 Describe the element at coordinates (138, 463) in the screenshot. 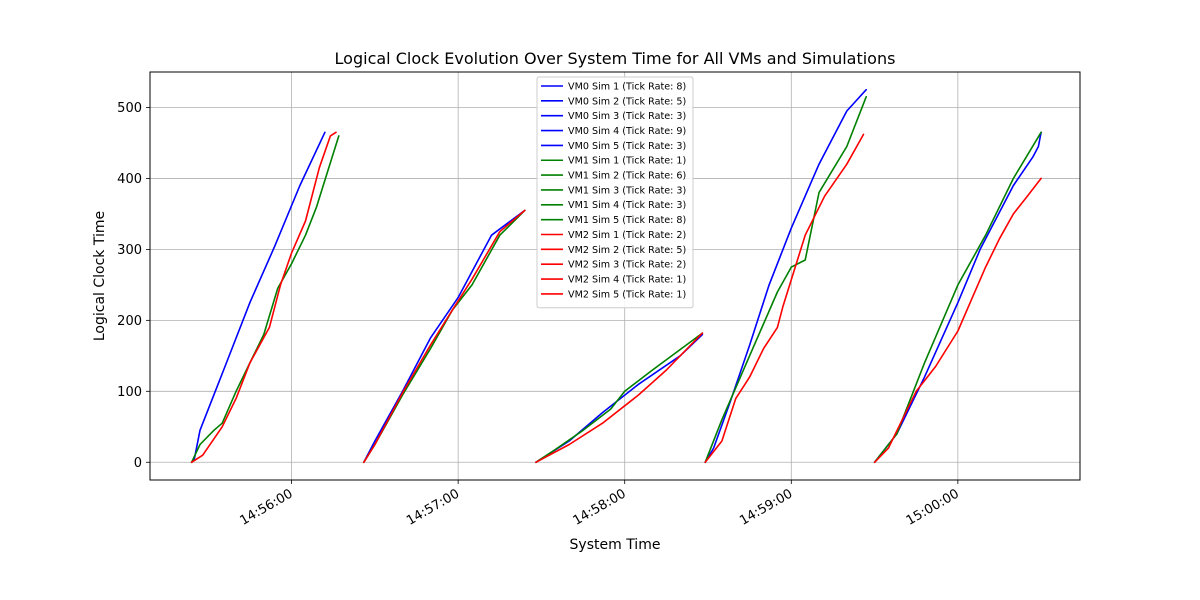

I see `y-tick-label: 0` at that location.